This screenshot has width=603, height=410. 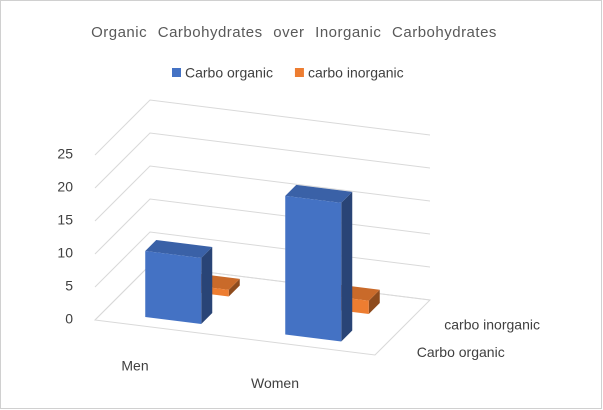 I want to click on y-tick-label: 25, so click(x=65, y=154).